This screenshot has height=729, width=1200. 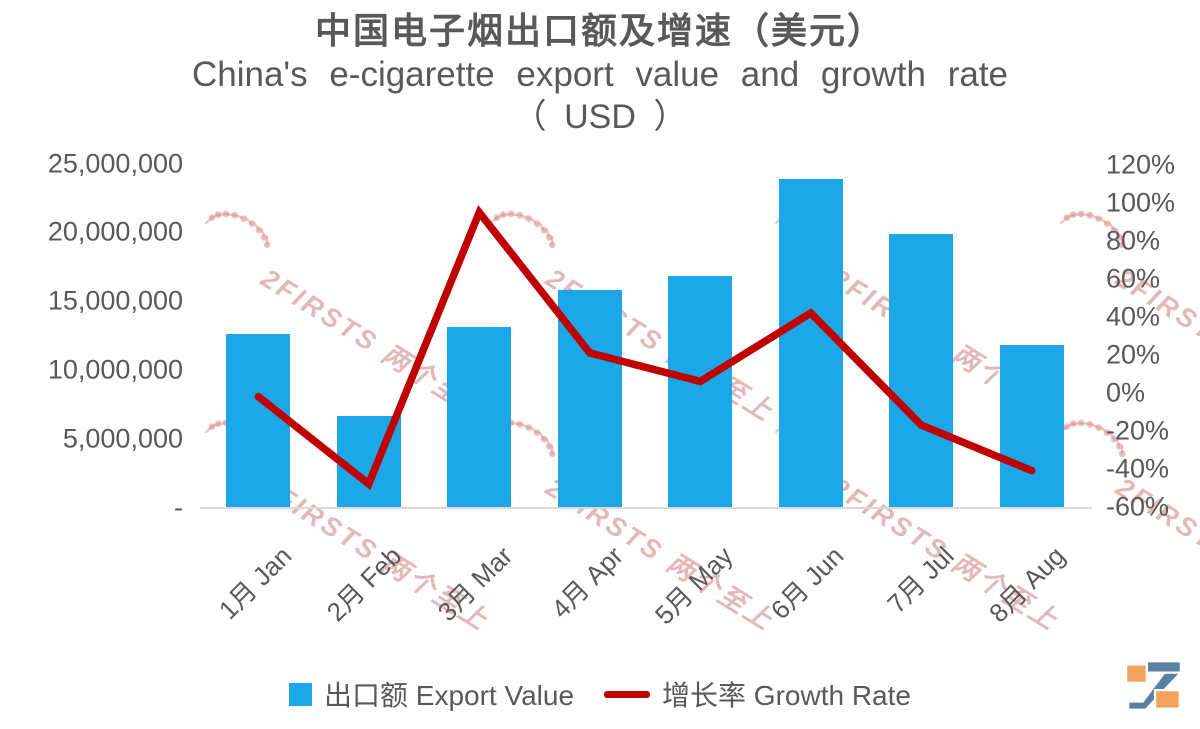 I want to click on chart-title-zh: 中国电子烟出口额及增速（美元）, so click(x=599, y=30).